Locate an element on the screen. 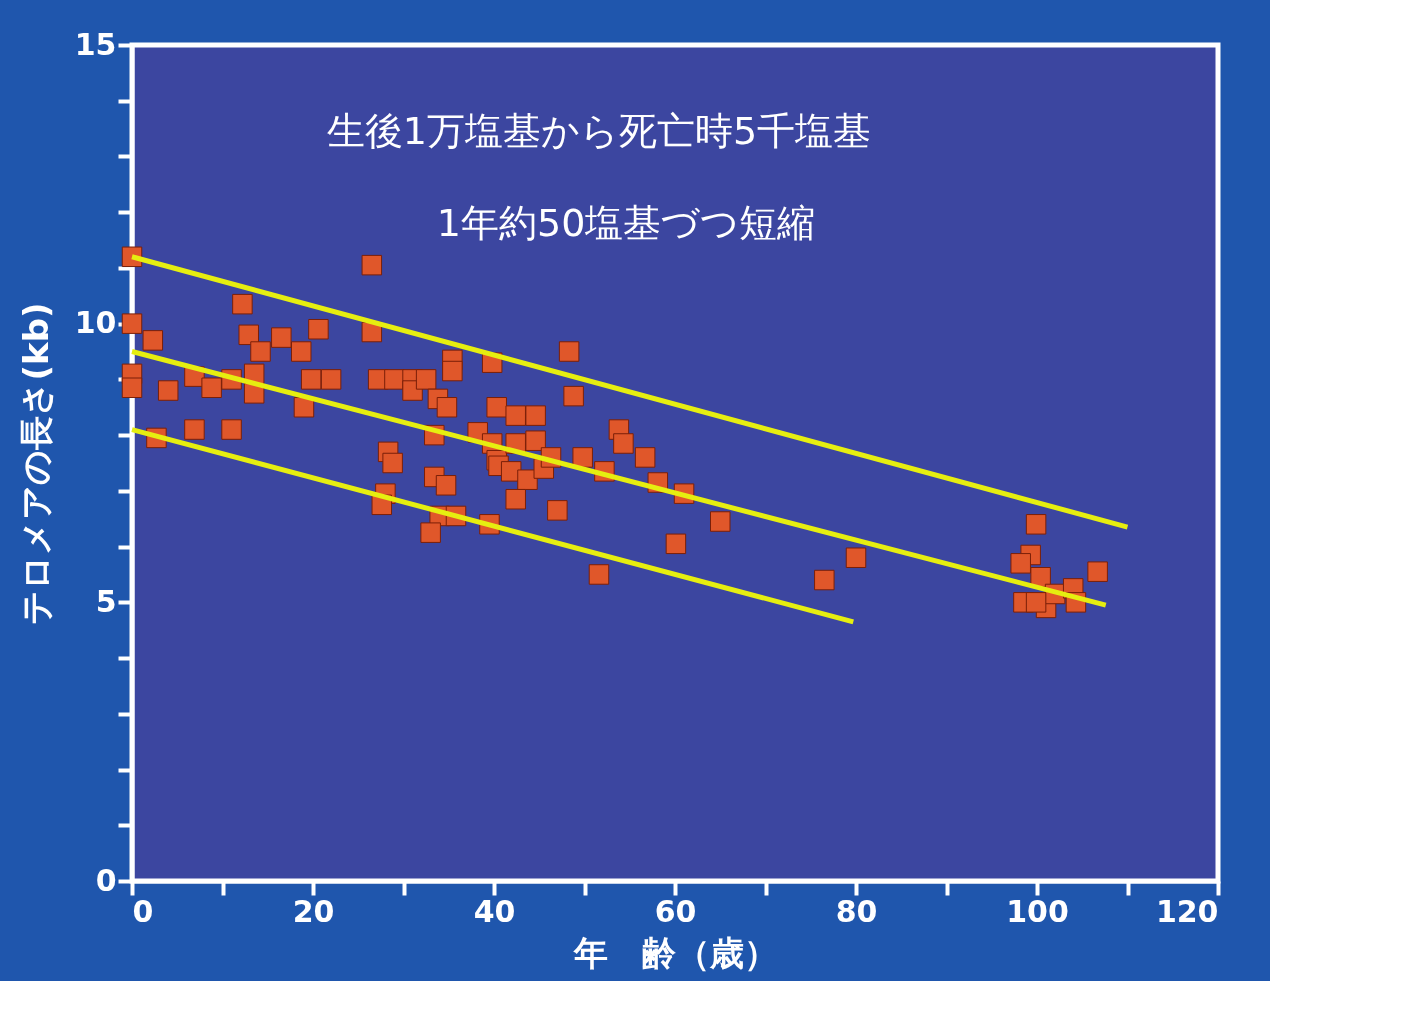 Image resolution: width=1420 pixels, height=1036 pixels. x-tick-label: 0 is located at coordinates (143, 911).